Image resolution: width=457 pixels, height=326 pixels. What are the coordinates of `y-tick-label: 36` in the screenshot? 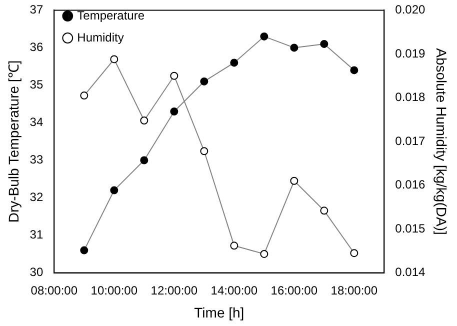 It's located at (37, 47).